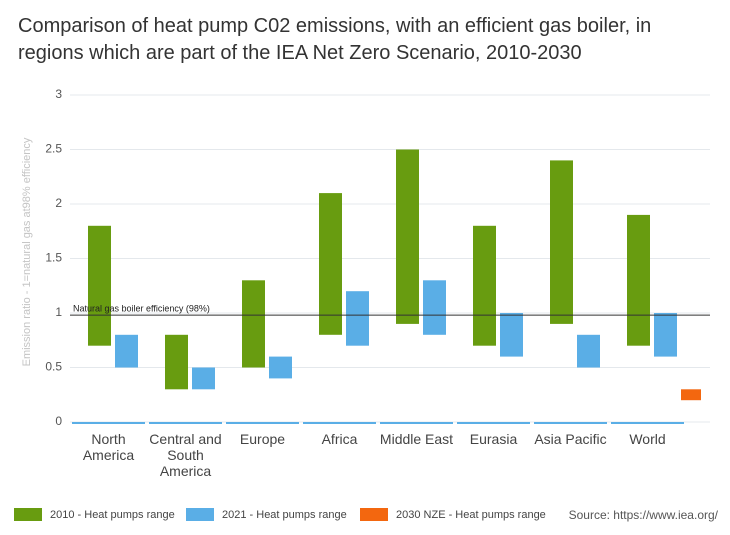 The width and height of the screenshot is (730, 535). What do you see at coordinates (58, 312) in the screenshot?
I see `y-tick-label: 1` at bounding box center [58, 312].